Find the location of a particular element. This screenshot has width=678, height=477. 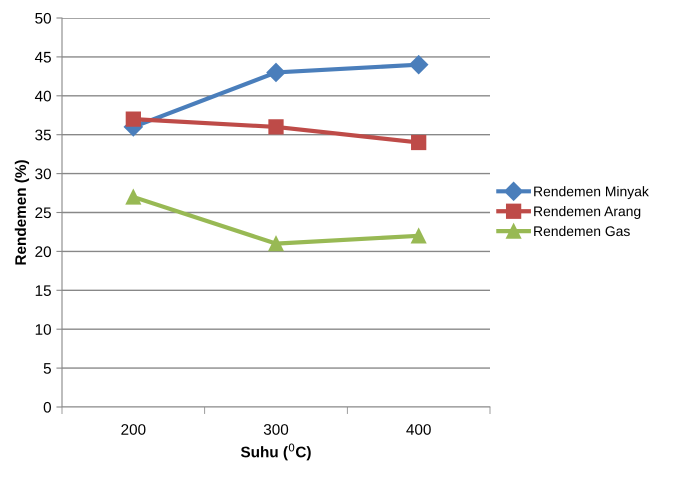

y-tick-label: 35 is located at coordinates (43, 135).